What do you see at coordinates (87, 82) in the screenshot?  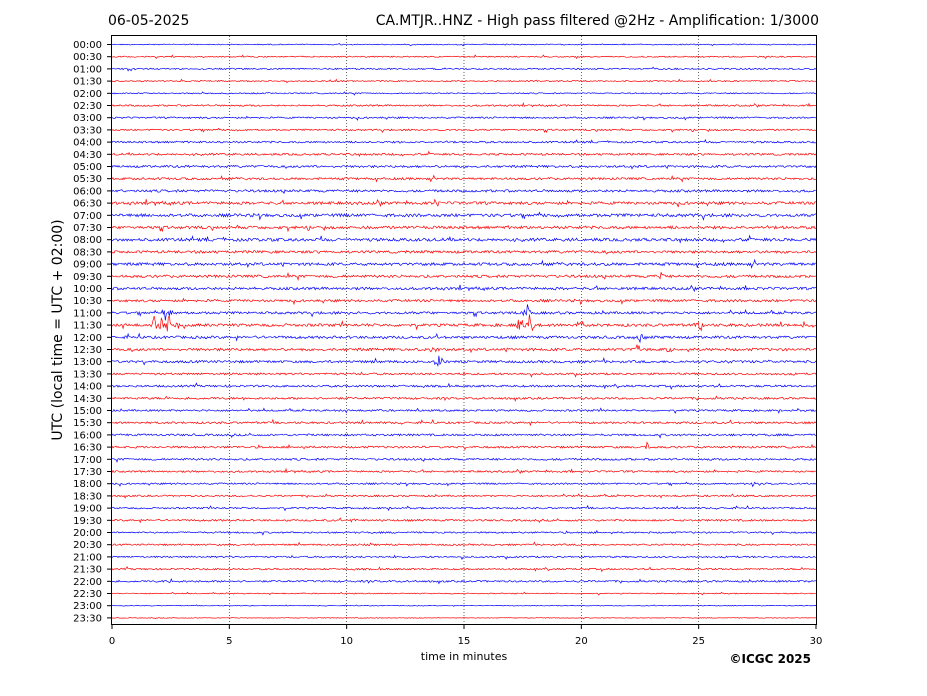 I see `y-tick-label: 01:30` at bounding box center [87, 82].